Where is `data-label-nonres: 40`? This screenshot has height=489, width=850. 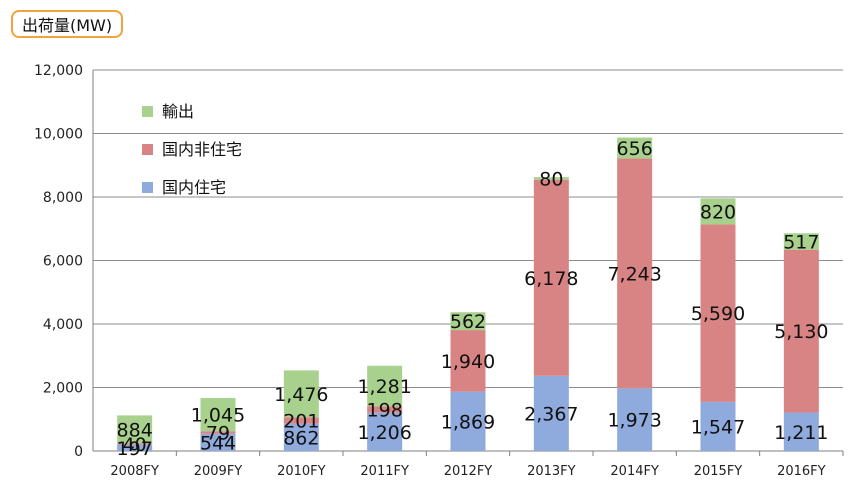
data-label-nonres: 40 is located at coordinates (135, 445).